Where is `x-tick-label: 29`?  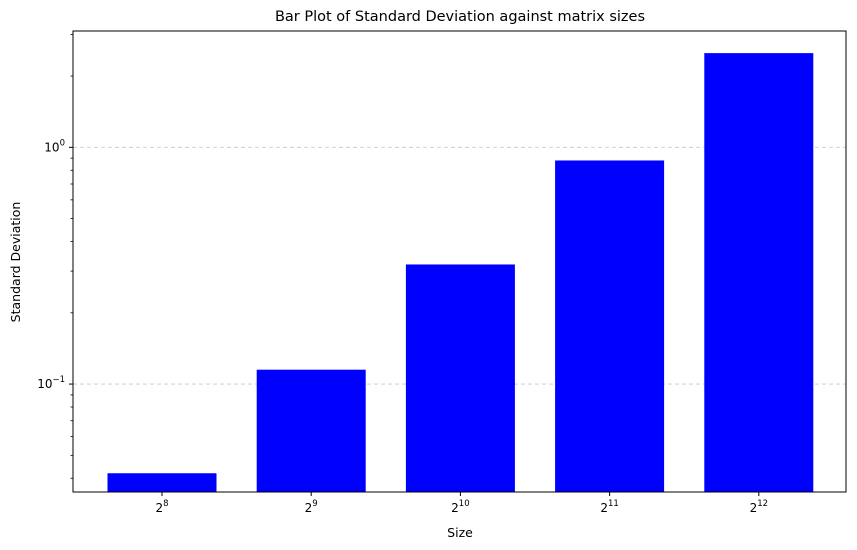 x-tick-label: 29 is located at coordinates (311, 507).